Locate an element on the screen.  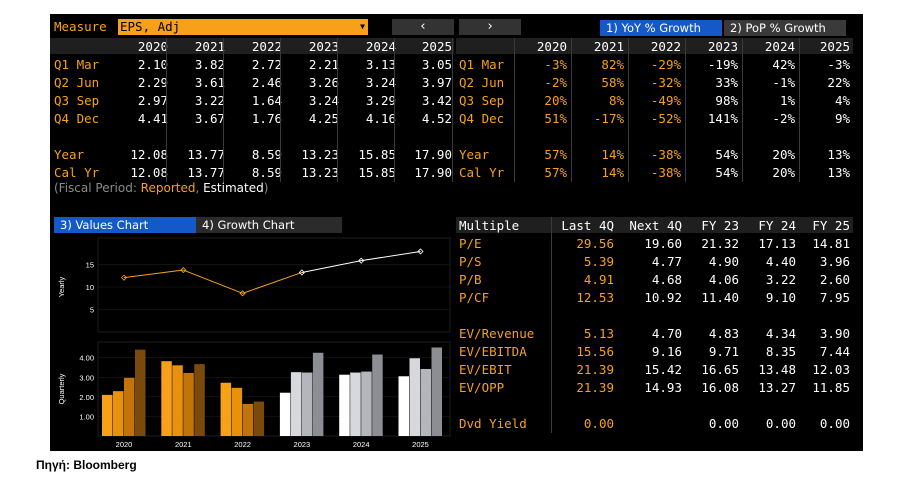
growth-year-header-2020: 2020 is located at coordinates (551, 46).